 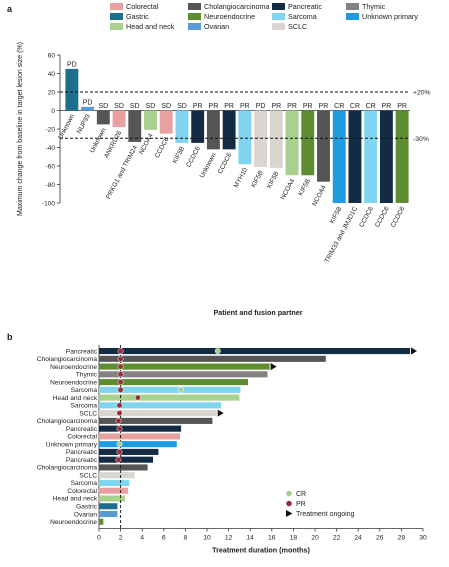 What do you see at coordinates (48, 204) in the screenshot?
I see `a-y-tick-label: -100` at bounding box center [48, 204].